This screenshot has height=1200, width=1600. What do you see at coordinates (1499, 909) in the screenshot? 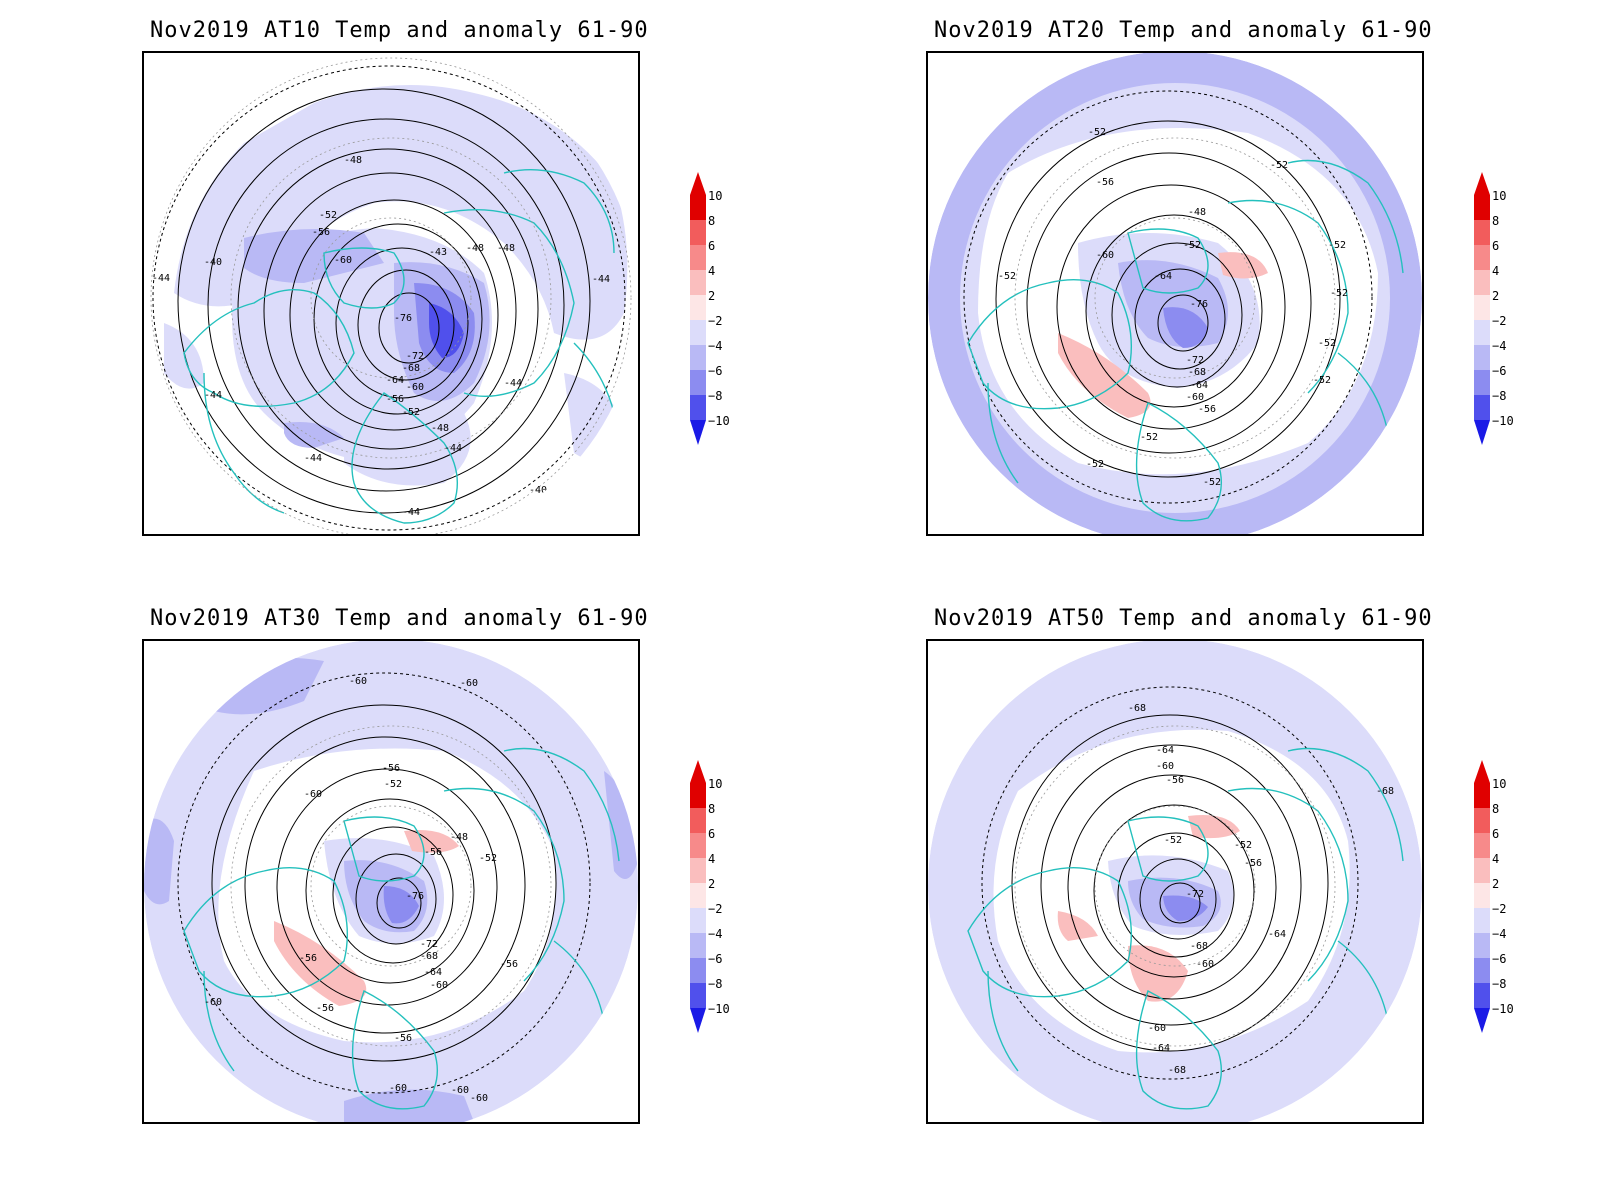
I see `colorbar-label: −2` at bounding box center [1499, 909].